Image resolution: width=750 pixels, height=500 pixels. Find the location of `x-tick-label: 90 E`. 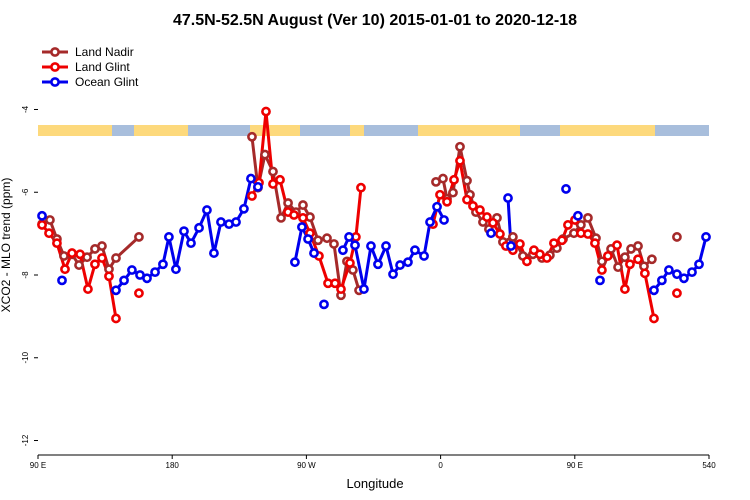

x-tick-label: 90 E is located at coordinates (575, 465).